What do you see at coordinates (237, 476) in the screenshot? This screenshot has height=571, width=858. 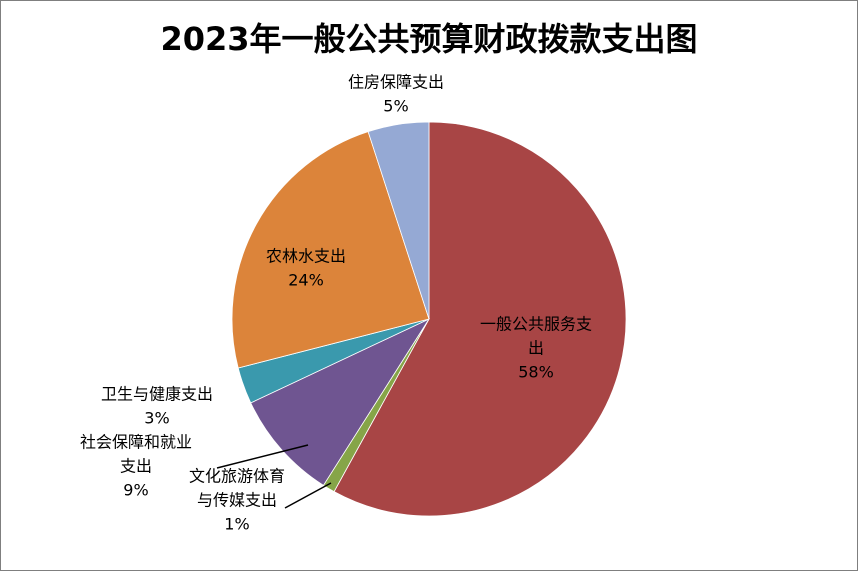 I see `slice-category-label: 文化旅游体育` at bounding box center [237, 476].